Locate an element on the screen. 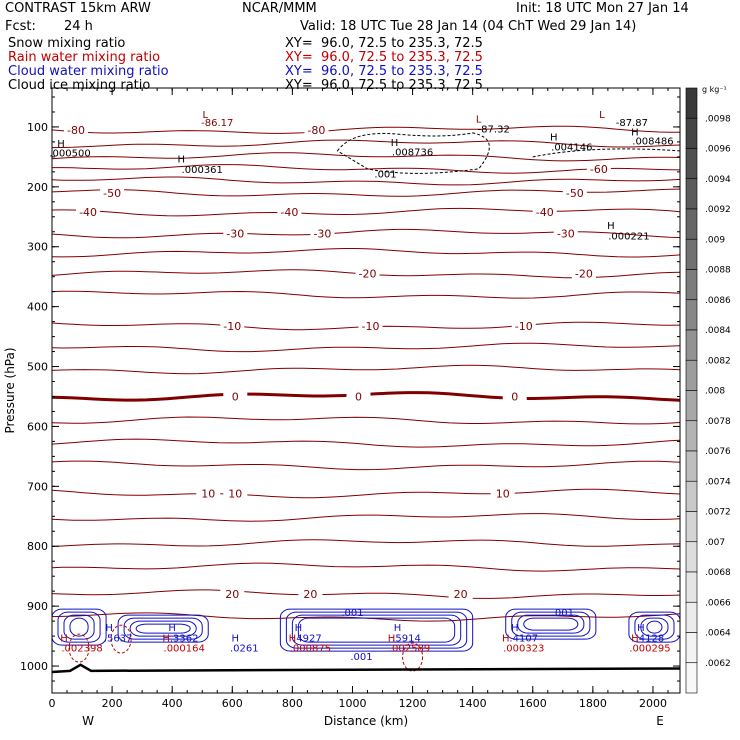 The image size is (740, 740). isotherm-label: 0 is located at coordinates (358, 396).